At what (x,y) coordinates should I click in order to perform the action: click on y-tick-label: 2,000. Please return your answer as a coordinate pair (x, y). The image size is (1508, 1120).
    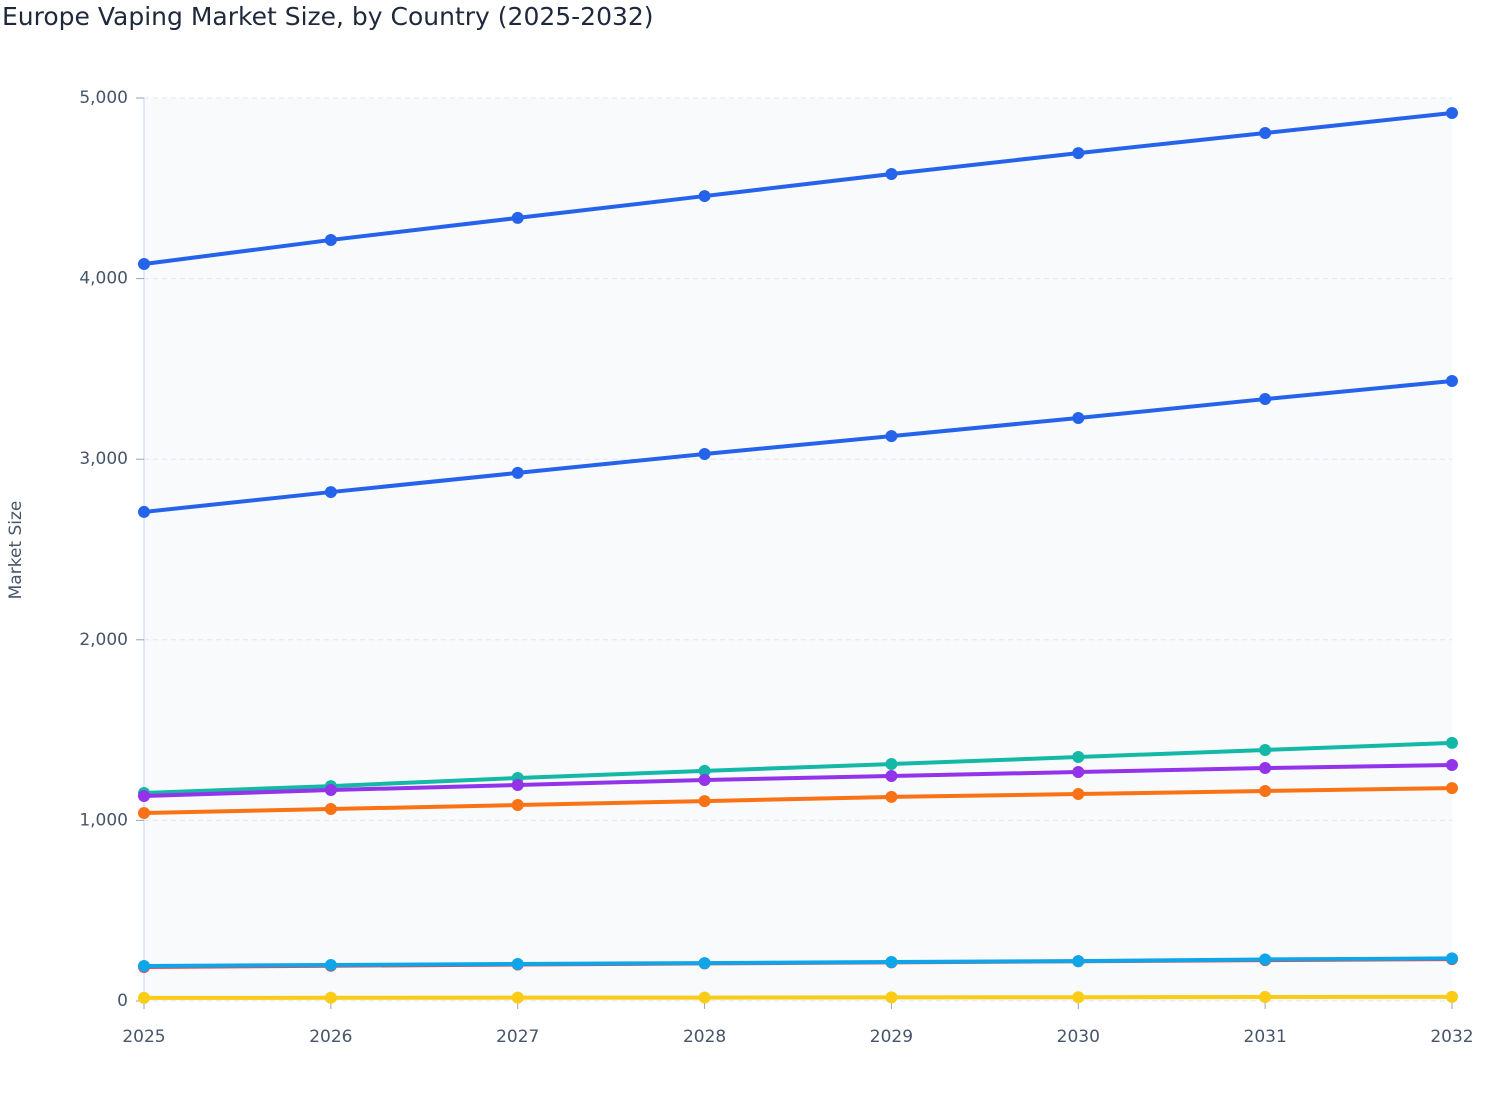
    Looking at the image, I should click on (103, 640).